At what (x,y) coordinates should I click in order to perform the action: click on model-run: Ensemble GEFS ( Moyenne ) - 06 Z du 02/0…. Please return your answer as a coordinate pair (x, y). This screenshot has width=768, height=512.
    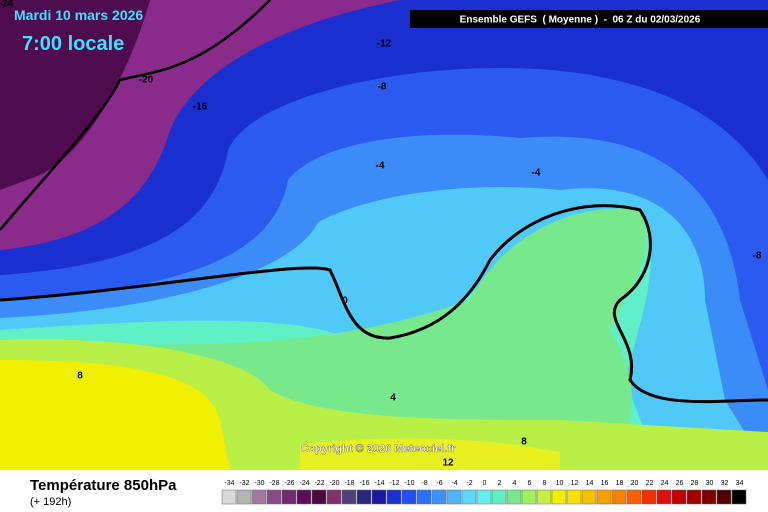
    Looking at the image, I should click on (580, 20).